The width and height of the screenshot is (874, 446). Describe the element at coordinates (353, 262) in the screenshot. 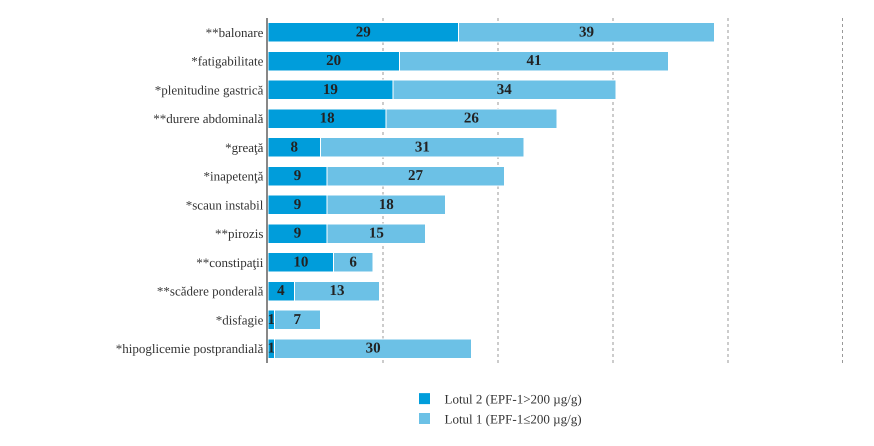

I see `data-label: 6` at that location.